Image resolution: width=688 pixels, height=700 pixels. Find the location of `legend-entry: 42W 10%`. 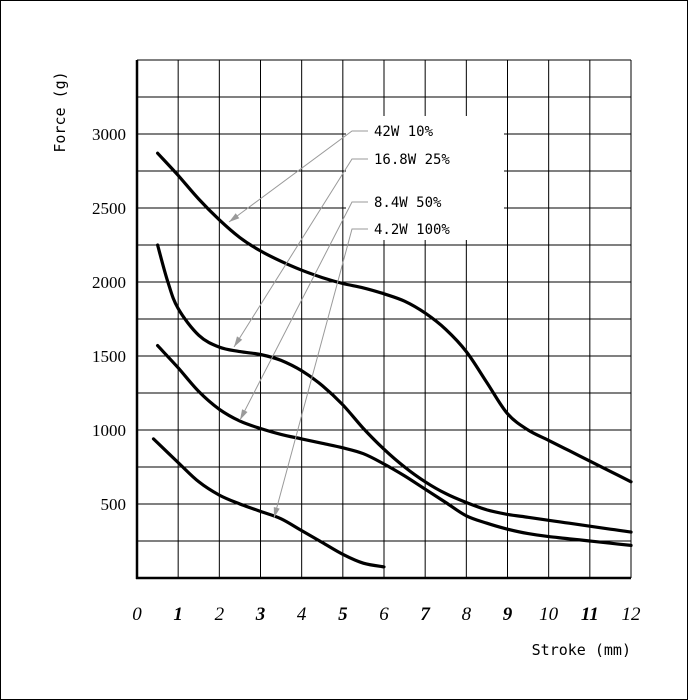

legend-entry: 42W 10% is located at coordinates (404, 132).